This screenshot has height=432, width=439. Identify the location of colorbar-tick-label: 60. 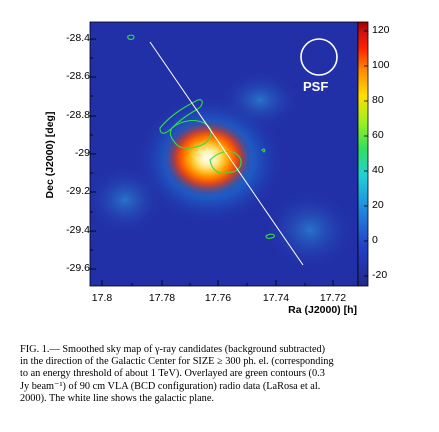
(378, 135).